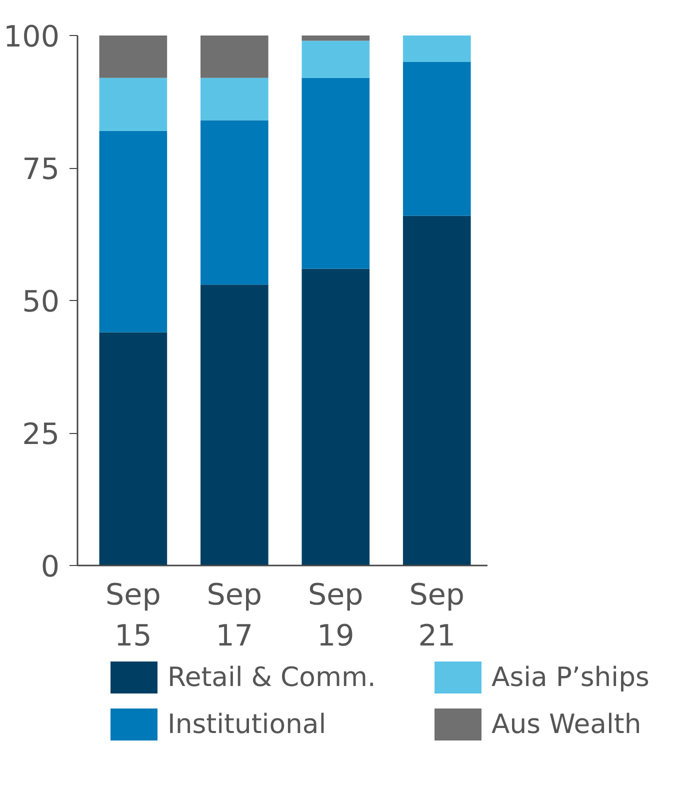  Describe the element at coordinates (272, 677) in the screenshot. I see `legend-label: Retail & Comm.` at that location.